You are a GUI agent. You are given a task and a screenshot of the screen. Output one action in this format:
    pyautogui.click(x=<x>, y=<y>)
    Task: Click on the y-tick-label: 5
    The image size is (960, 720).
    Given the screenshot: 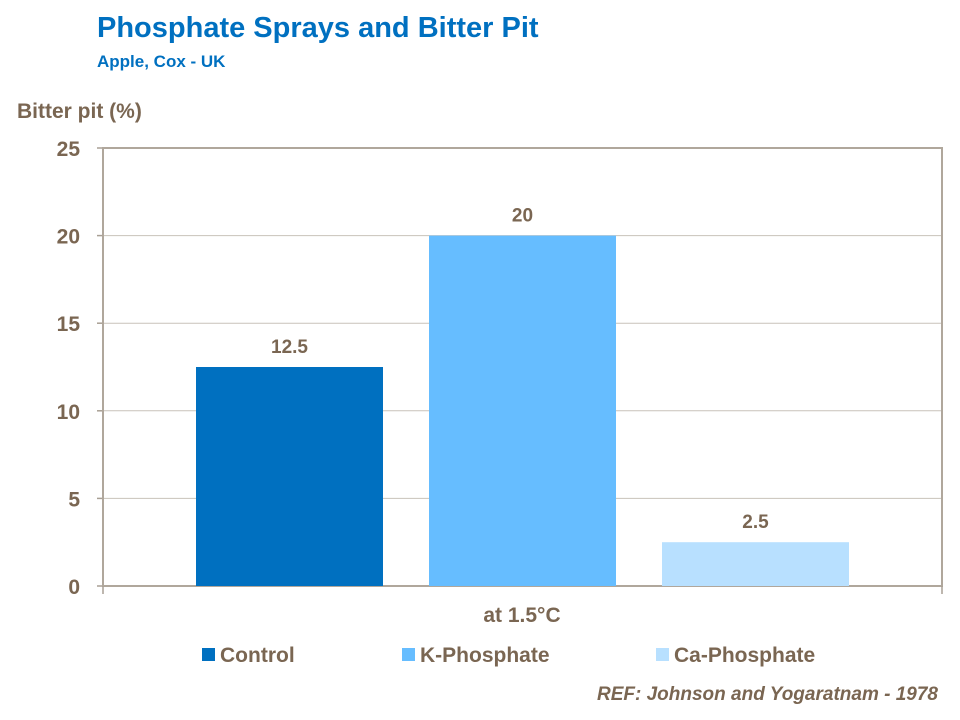 What is the action you would take?
    pyautogui.click(x=74, y=499)
    